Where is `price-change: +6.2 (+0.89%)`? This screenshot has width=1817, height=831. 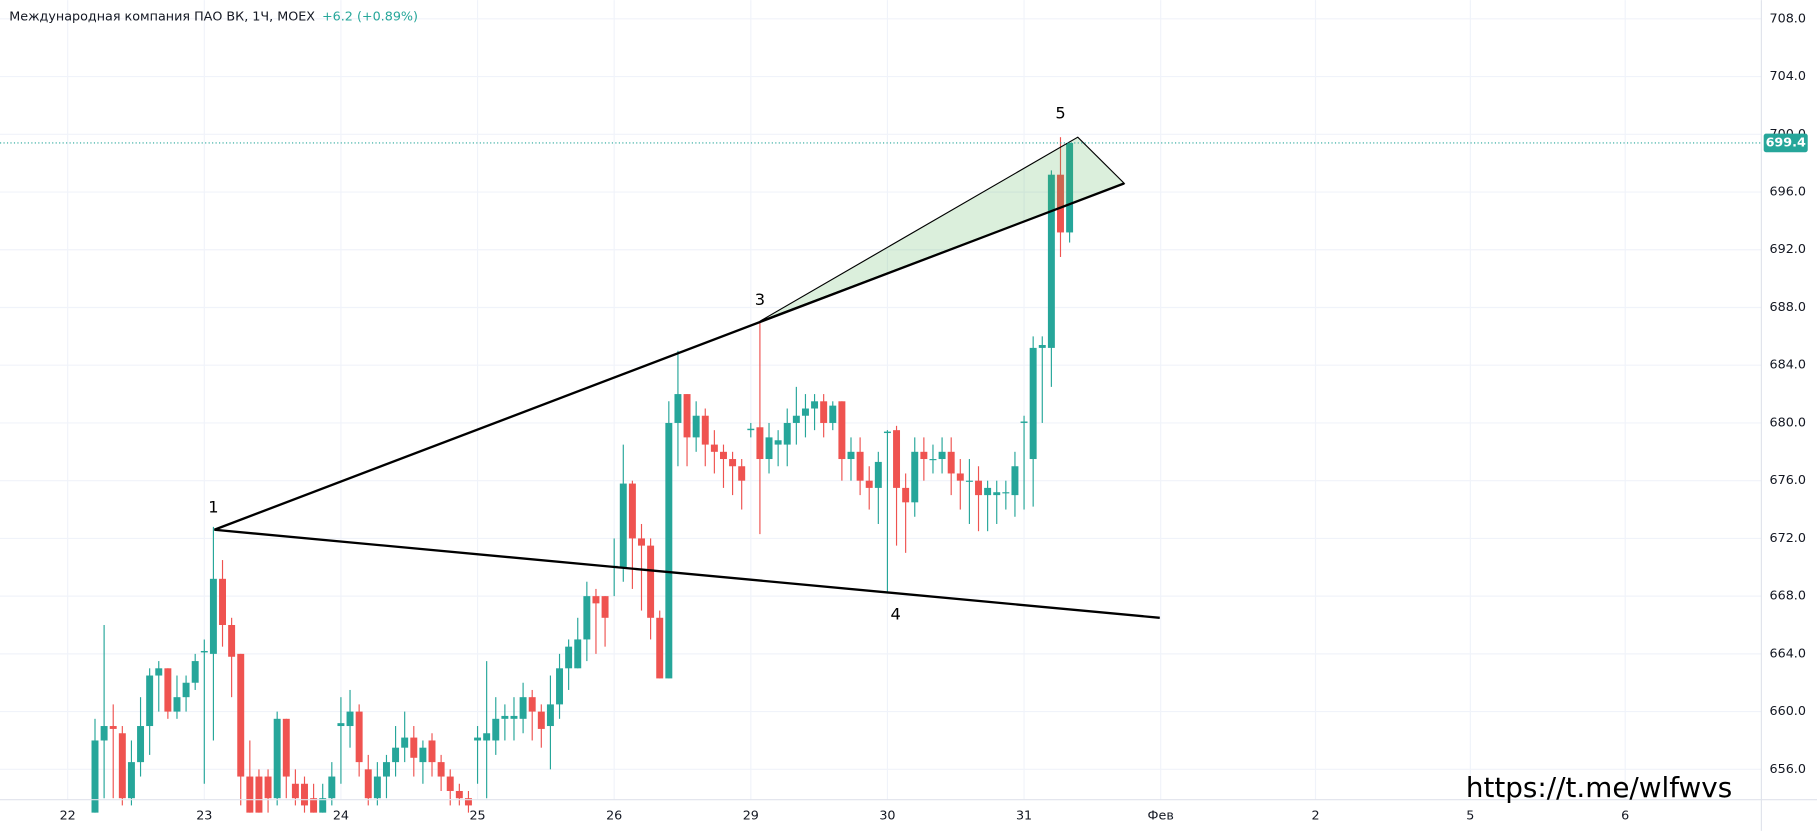 price-change: +6.2 (+0.89%) is located at coordinates (370, 16).